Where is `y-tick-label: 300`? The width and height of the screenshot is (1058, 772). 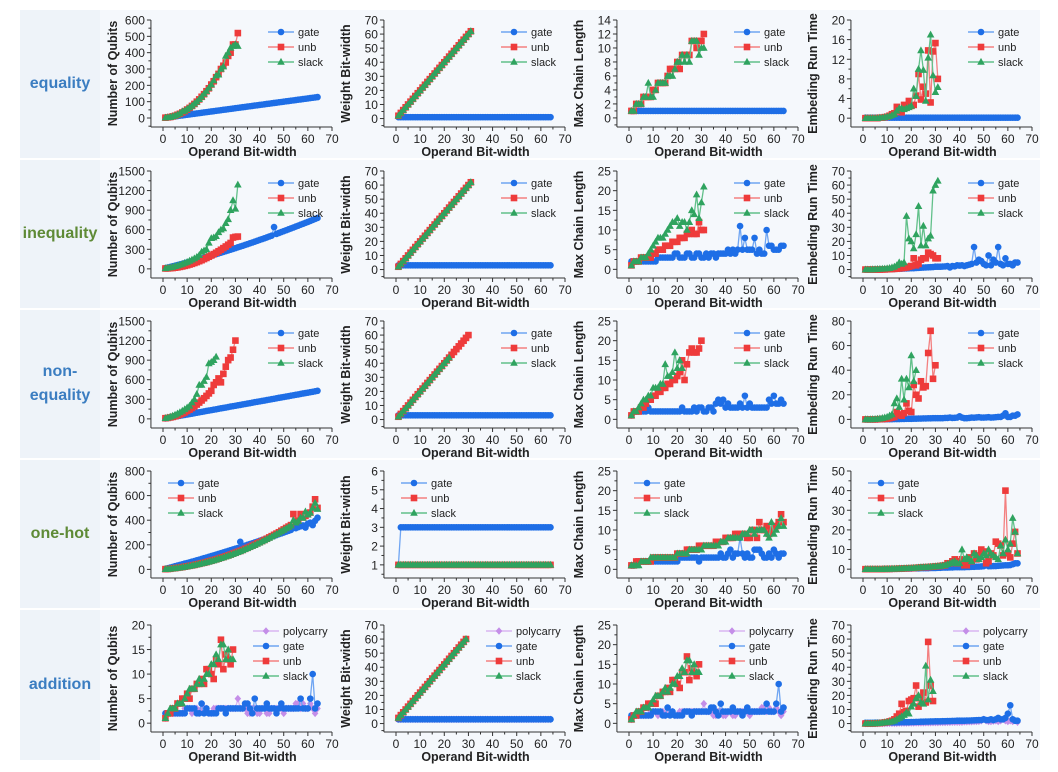 y-tick-label: 300 is located at coordinates (135, 70).